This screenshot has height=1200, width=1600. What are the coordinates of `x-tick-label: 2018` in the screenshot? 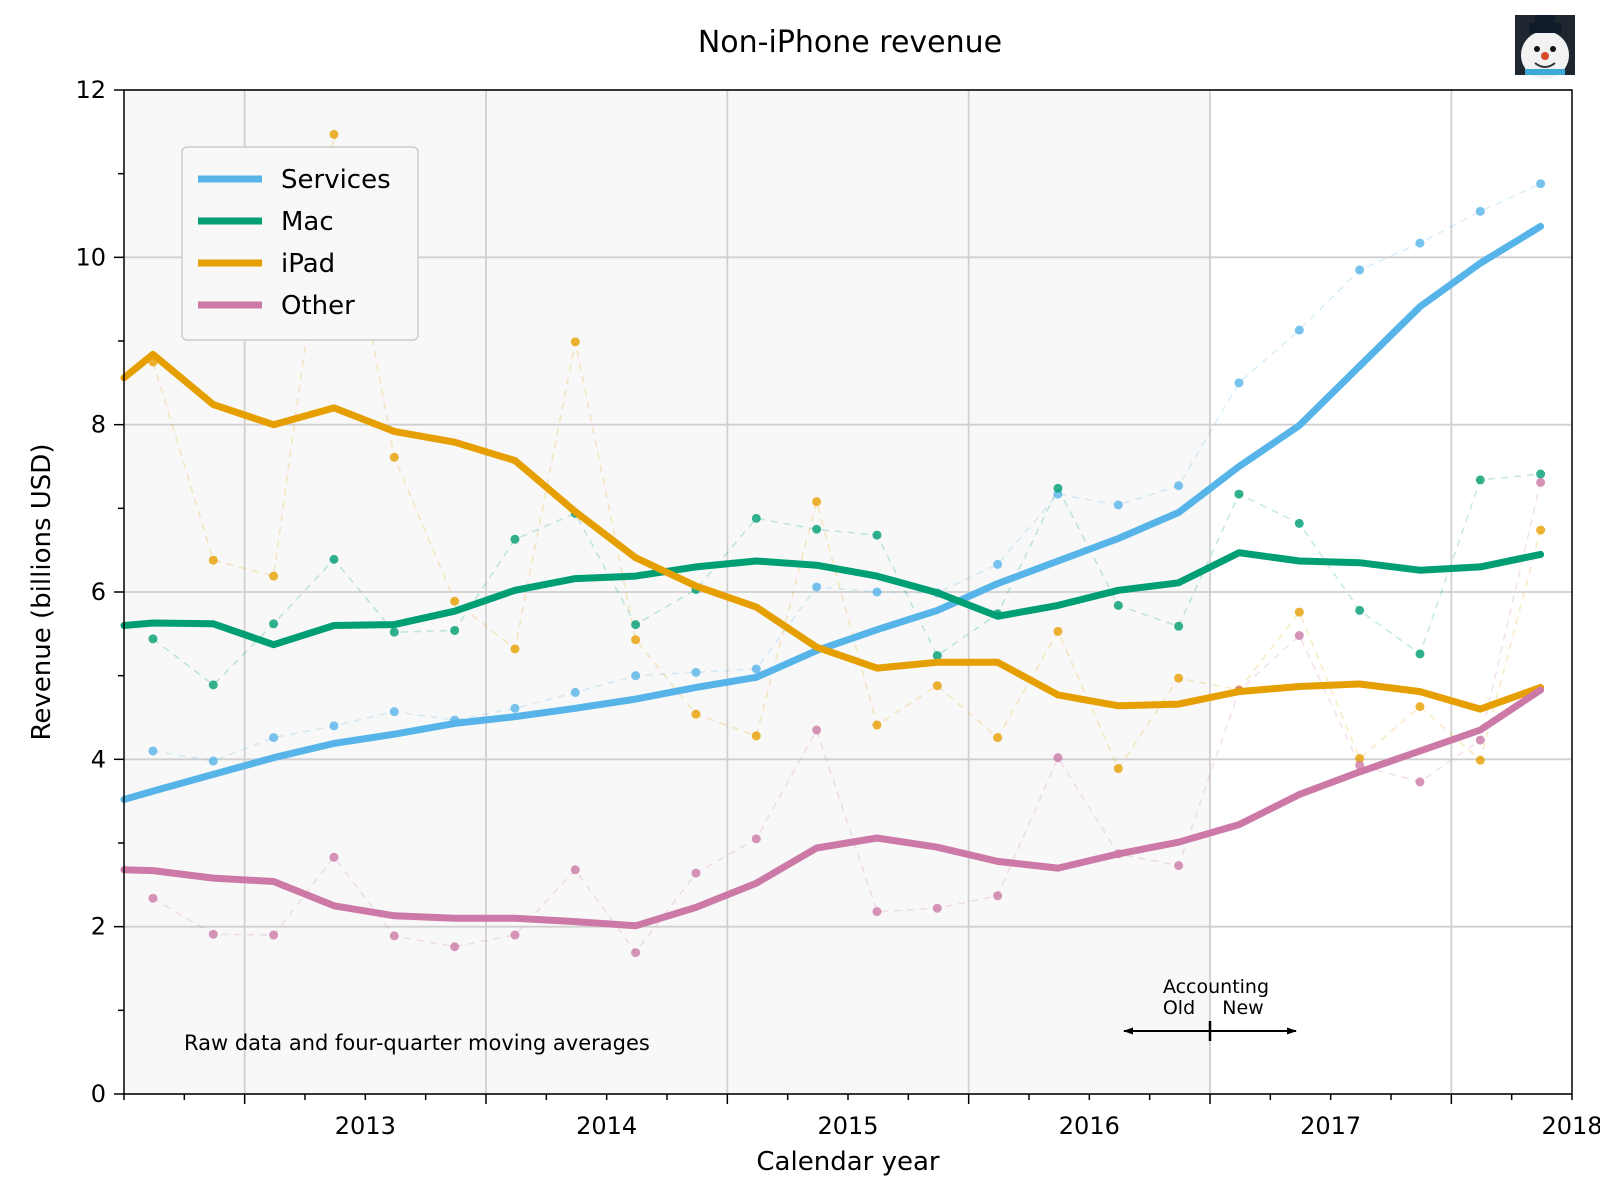 It's located at (1570, 1126).